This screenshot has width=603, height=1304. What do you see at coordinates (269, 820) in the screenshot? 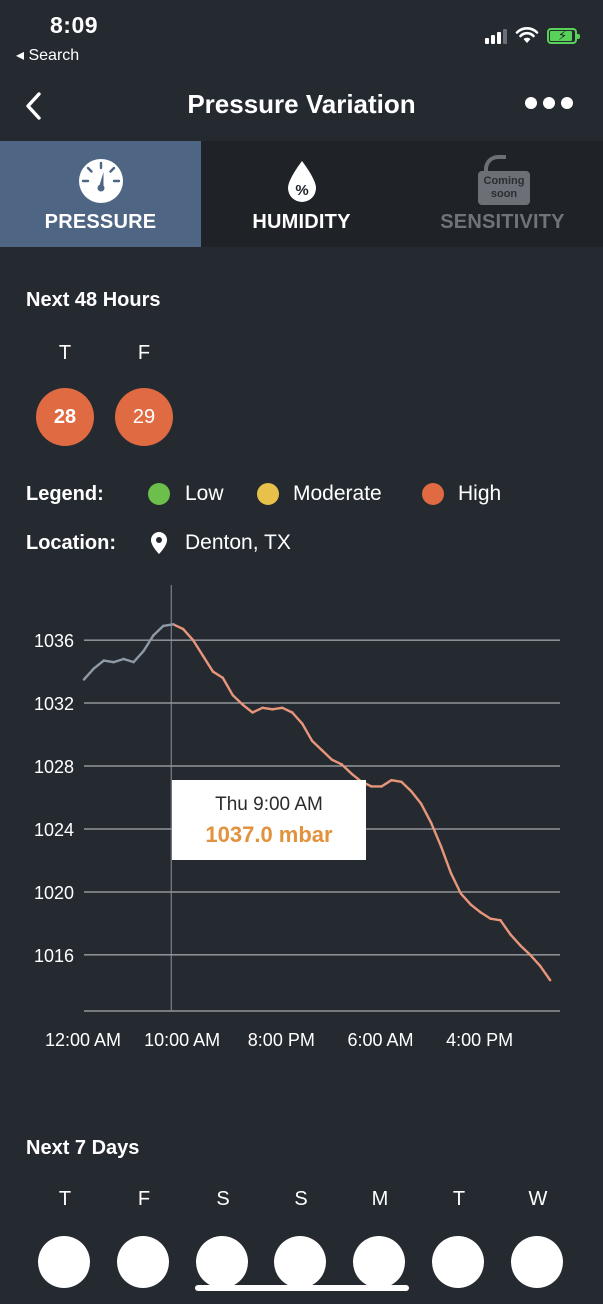
I see `chart-tooltip: Thu 9:00 AM 1037.0 mbar` at bounding box center [269, 820].